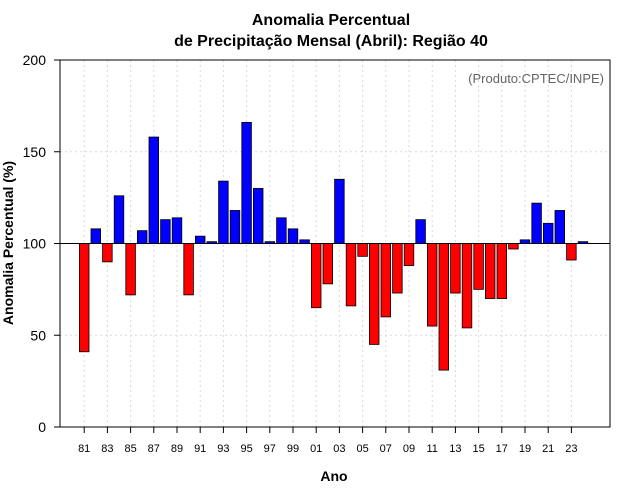  I want to click on x-tick-label: 05, so click(362, 449).